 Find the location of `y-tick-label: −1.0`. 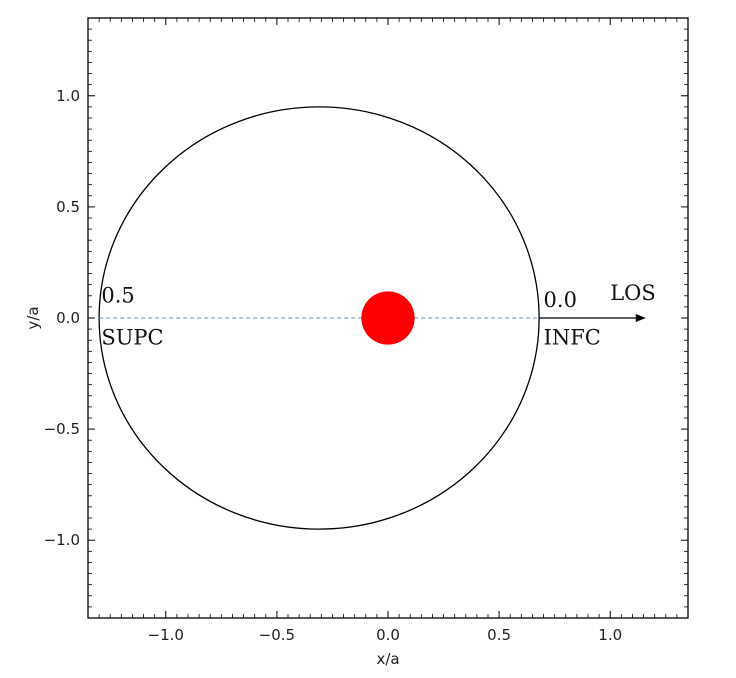

y-tick-label: −1.0 is located at coordinates (62, 540).